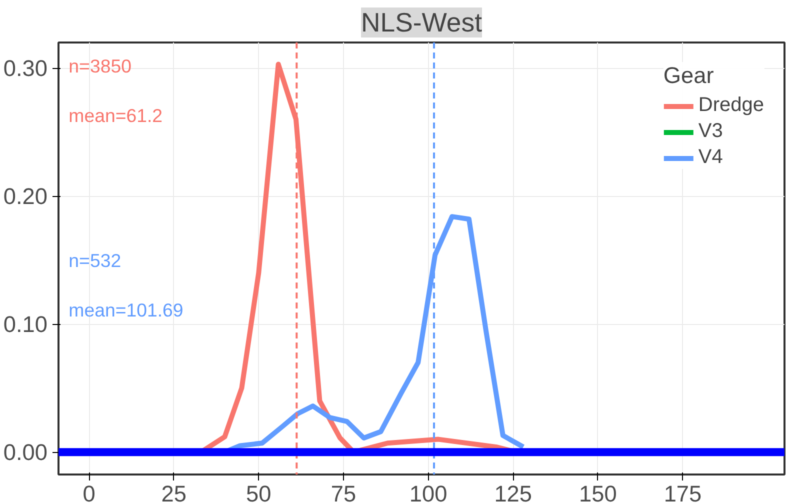 The height and width of the screenshot is (504, 792). Describe the element at coordinates (173, 492) in the screenshot. I see `x-tick-label: 25` at that location.